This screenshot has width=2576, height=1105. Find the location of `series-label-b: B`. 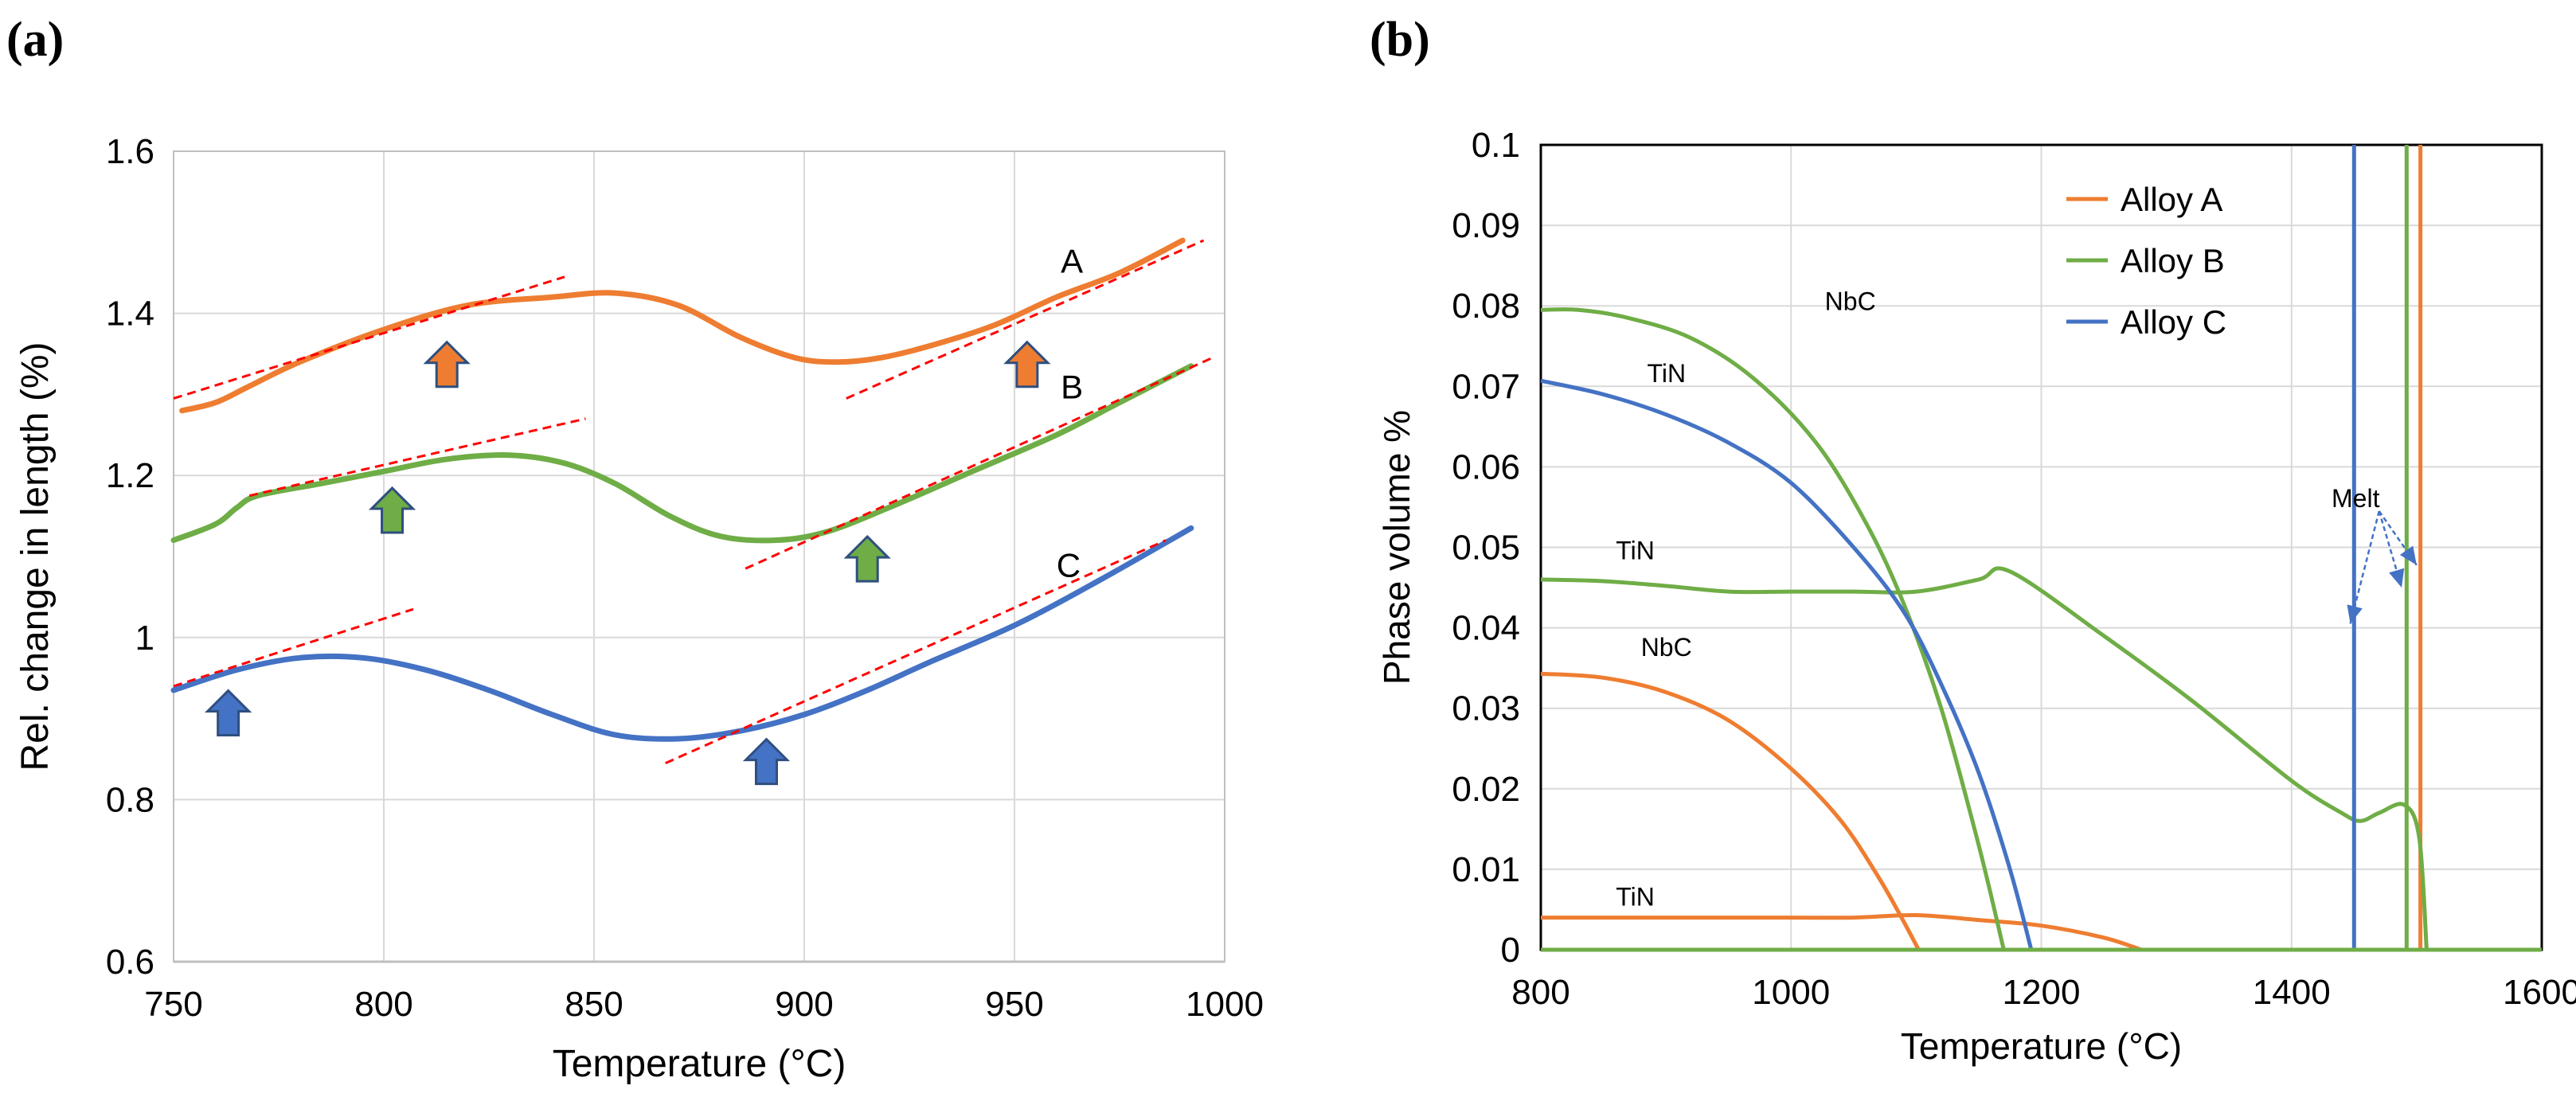

series-label-b: B is located at coordinates (1072, 386).